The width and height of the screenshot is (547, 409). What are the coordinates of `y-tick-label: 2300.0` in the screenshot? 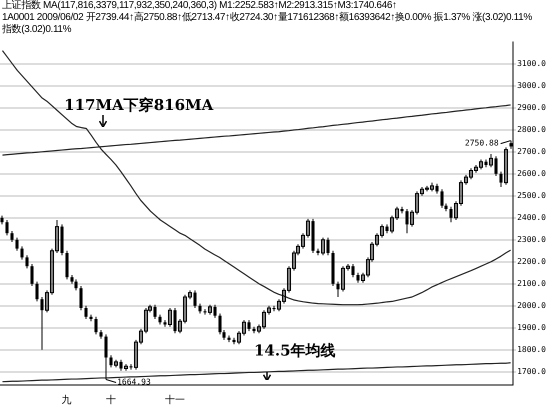 It's located at (531, 239).